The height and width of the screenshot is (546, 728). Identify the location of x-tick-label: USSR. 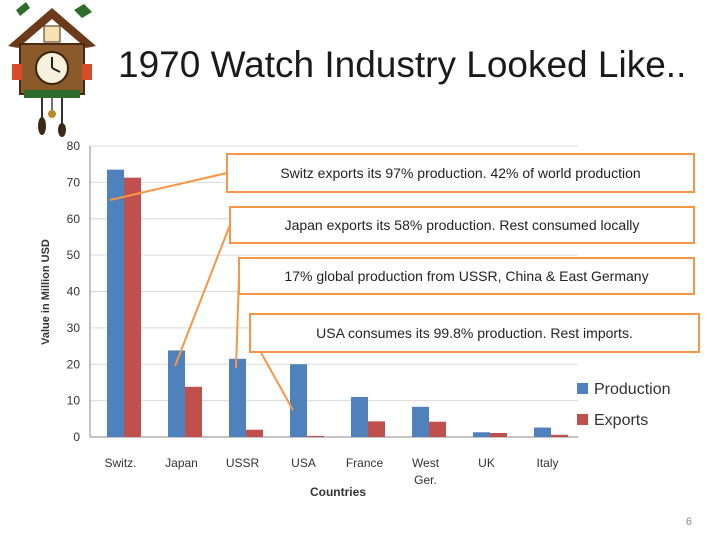
(243, 463).